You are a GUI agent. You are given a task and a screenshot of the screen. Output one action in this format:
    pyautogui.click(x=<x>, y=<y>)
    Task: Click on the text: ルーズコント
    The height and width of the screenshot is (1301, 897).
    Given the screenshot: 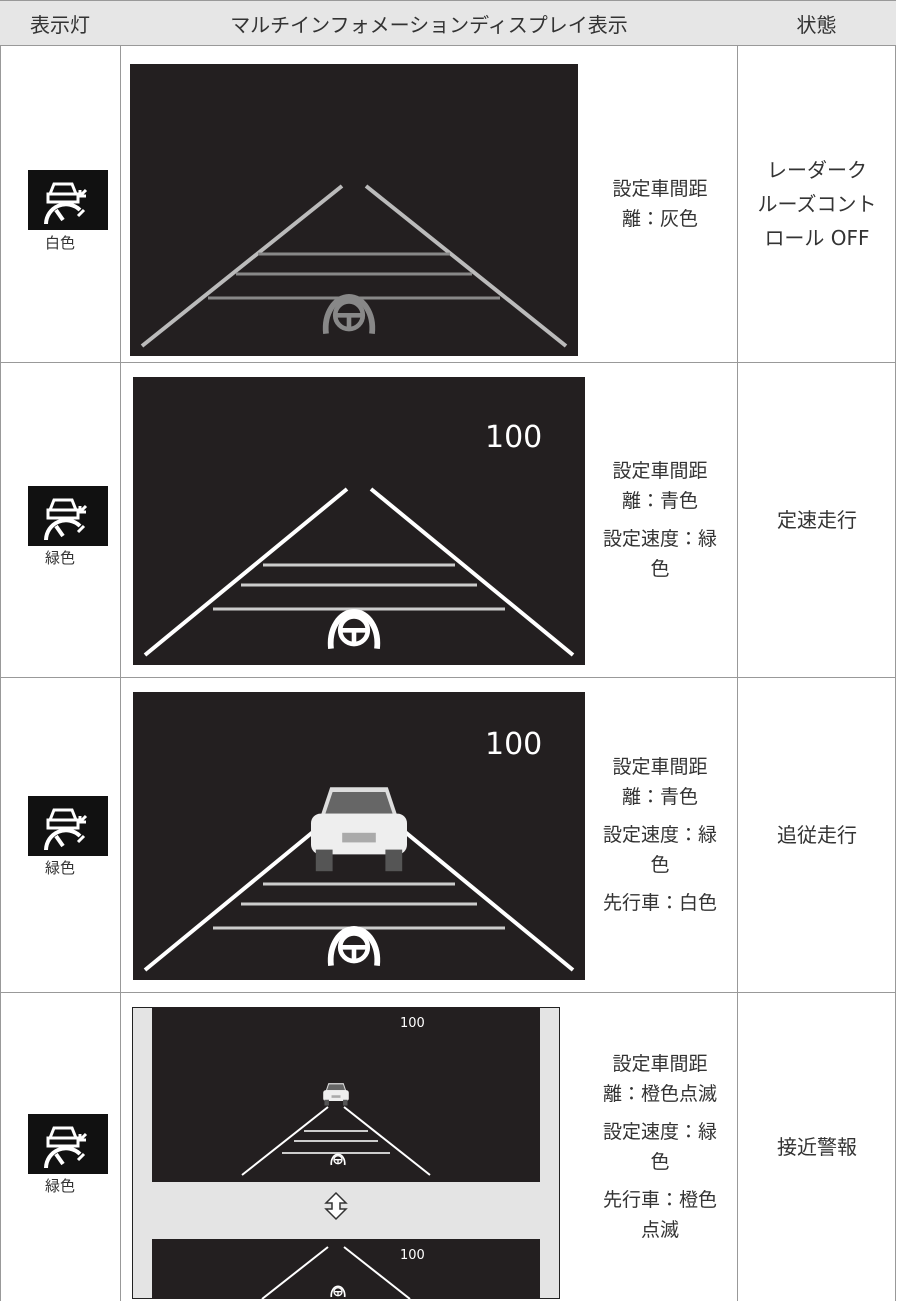 What is the action you would take?
    pyautogui.click(x=817, y=204)
    